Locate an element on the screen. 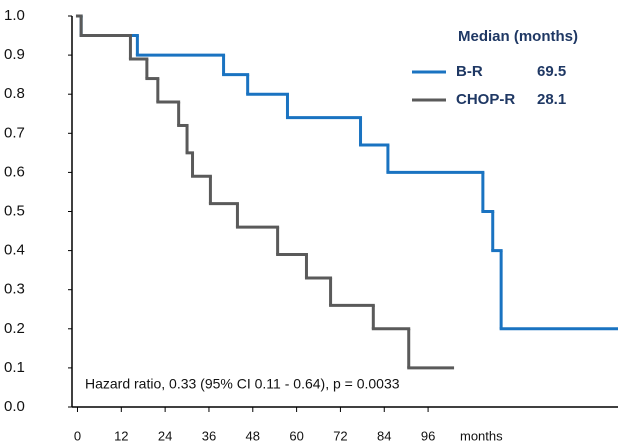  y-tick-label: 0.7 is located at coordinates (14, 132).